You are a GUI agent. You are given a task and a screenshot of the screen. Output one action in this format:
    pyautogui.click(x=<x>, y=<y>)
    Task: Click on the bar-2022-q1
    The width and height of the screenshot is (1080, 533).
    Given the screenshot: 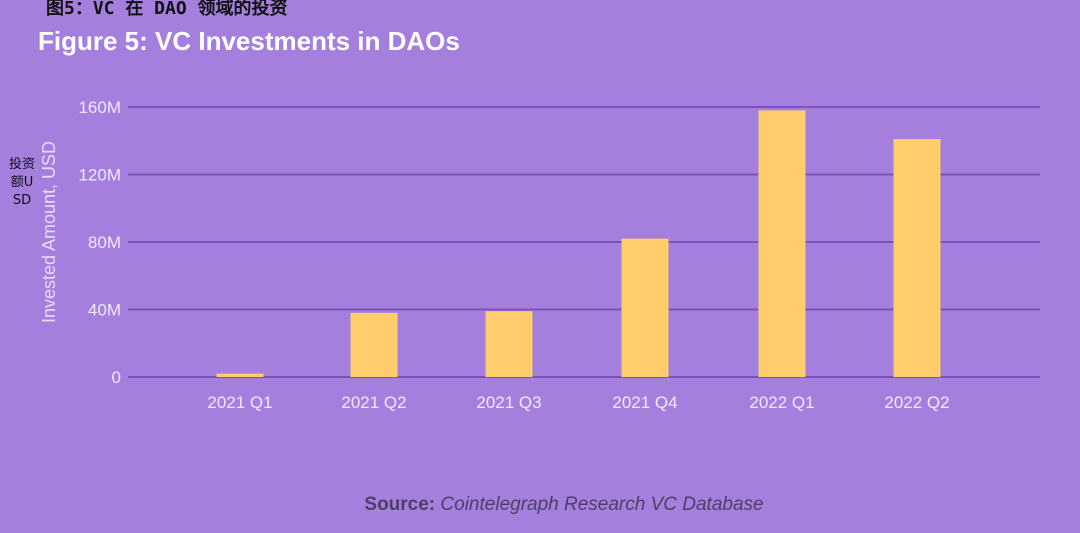 What is the action you would take?
    pyautogui.click(x=782, y=243)
    